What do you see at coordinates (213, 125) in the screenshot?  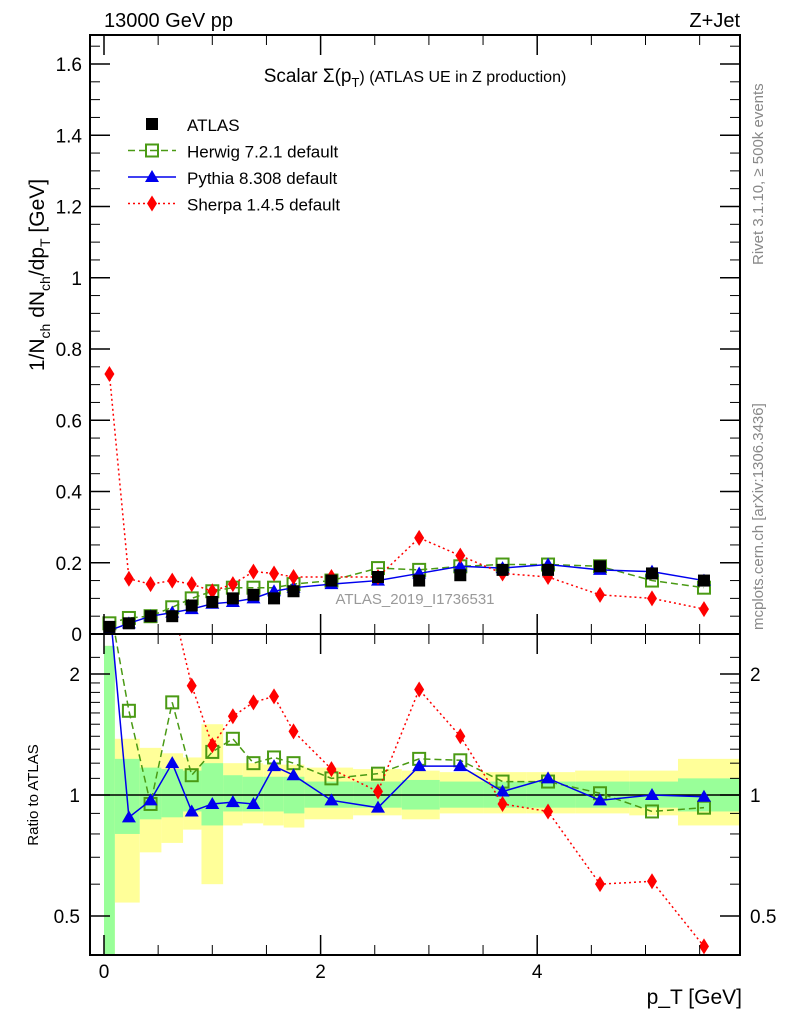 I see `legend-label: ATLAS` at bounding box center [213, 125].